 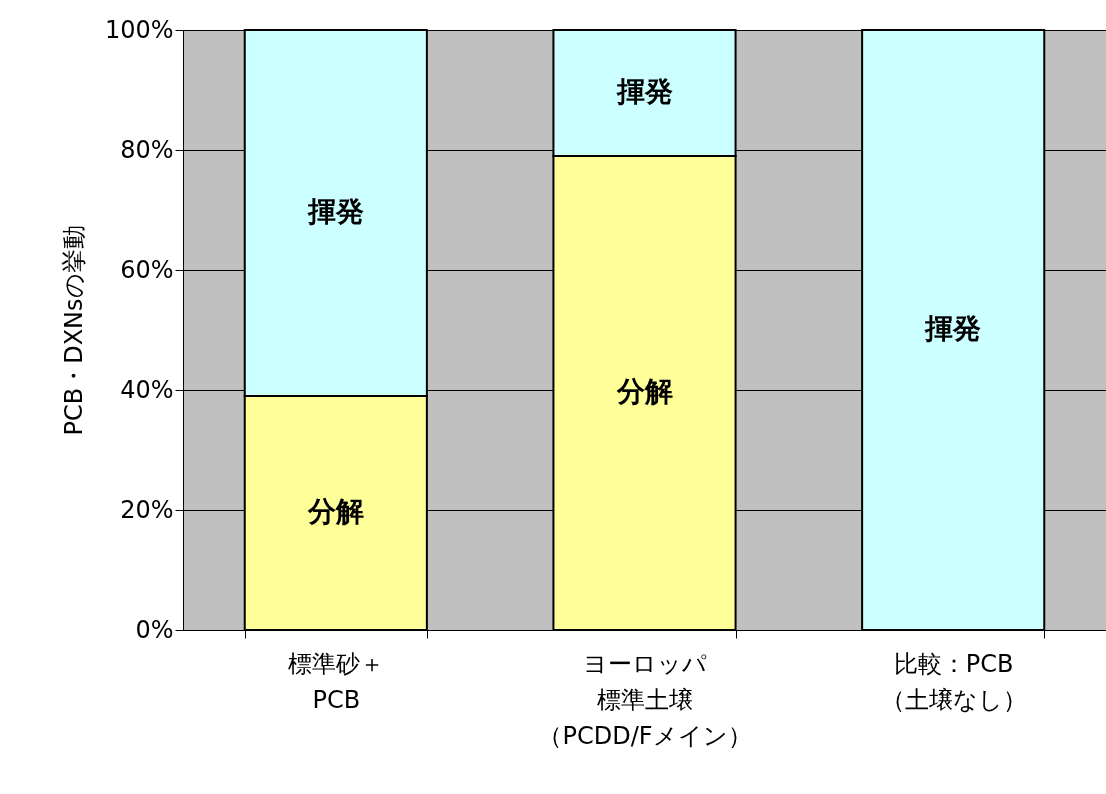 I want to click on x-tick-label: 比較：PCB （土壌なし）, so click(x=953, y=681).